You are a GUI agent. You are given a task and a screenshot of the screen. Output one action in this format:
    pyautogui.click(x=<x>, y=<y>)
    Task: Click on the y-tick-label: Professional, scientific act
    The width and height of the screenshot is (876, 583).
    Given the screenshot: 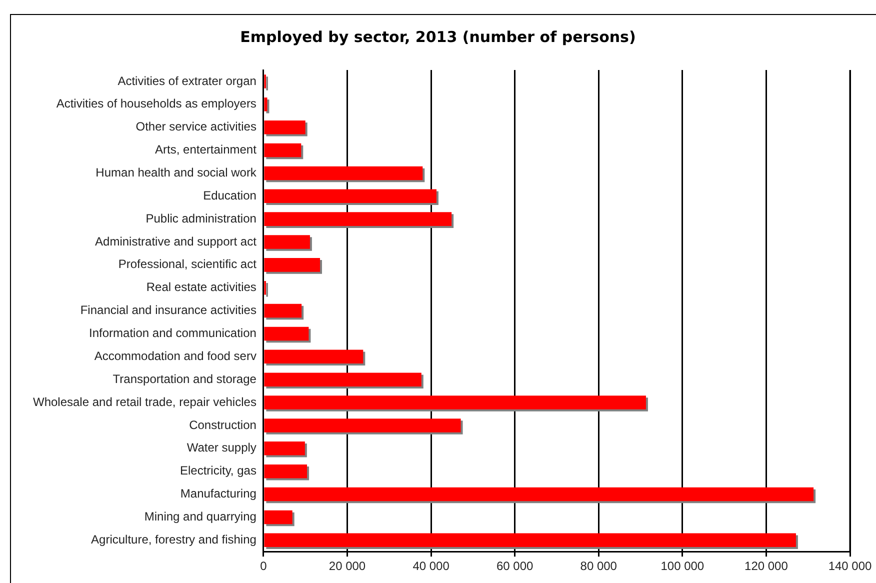 What is the action you would take?
    pyautogui.click(x=188, y=264)
    